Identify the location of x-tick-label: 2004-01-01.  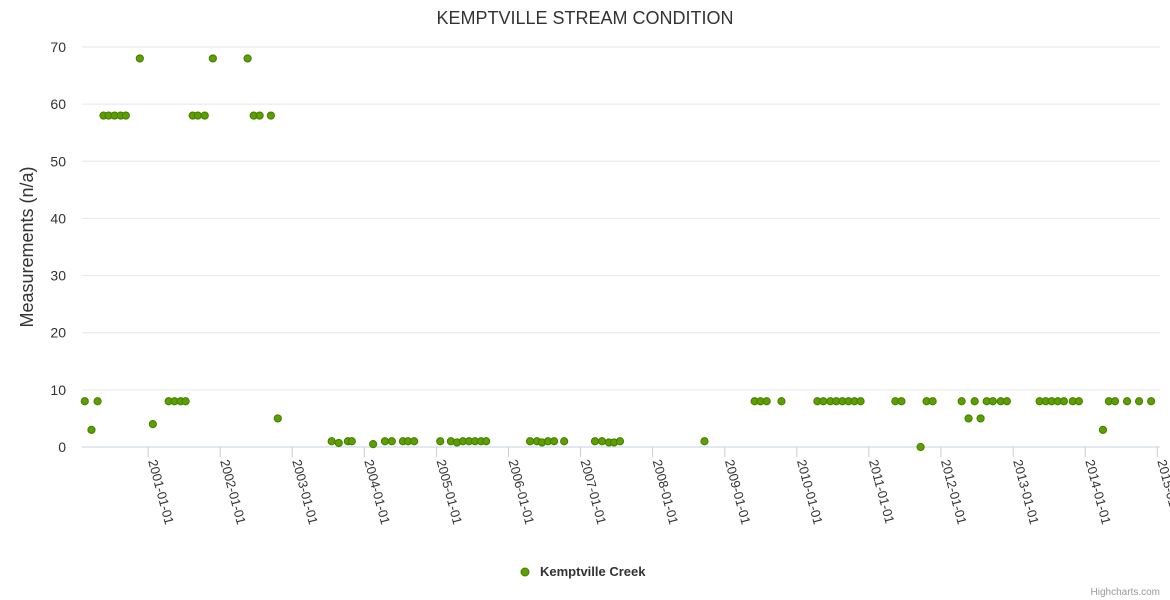
(377, 492).